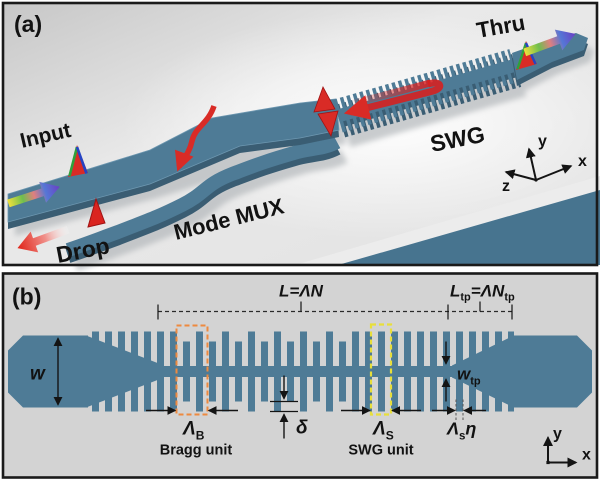 The image size is (600, 481). Describe the element at coordinates (193, 431) in the screenshot. I see `bragg-period-label: ΛB` at that location.